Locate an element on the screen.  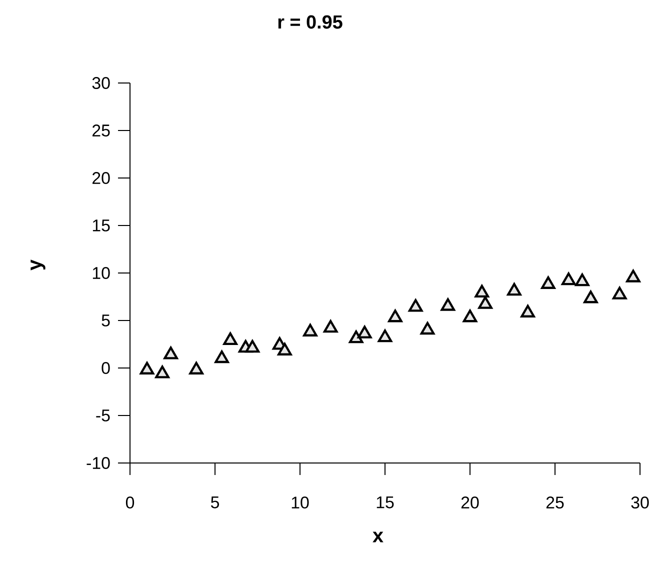
y-tick-label: 10 is located at coordinates (101, 273).